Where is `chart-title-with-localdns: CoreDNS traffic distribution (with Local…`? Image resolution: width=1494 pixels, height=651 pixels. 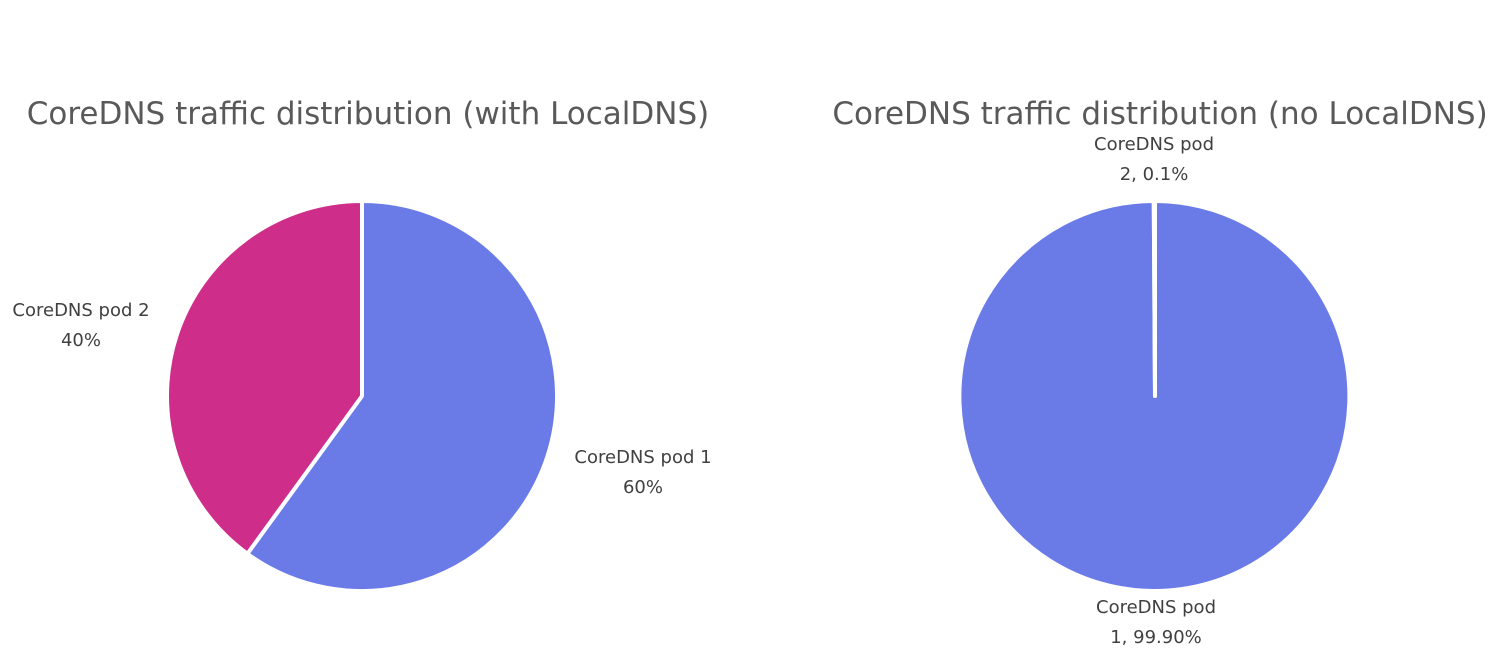
chart-title-with-localdns: CoreDNS traffic distribution (with Local… is located at coordinates (368, 114).